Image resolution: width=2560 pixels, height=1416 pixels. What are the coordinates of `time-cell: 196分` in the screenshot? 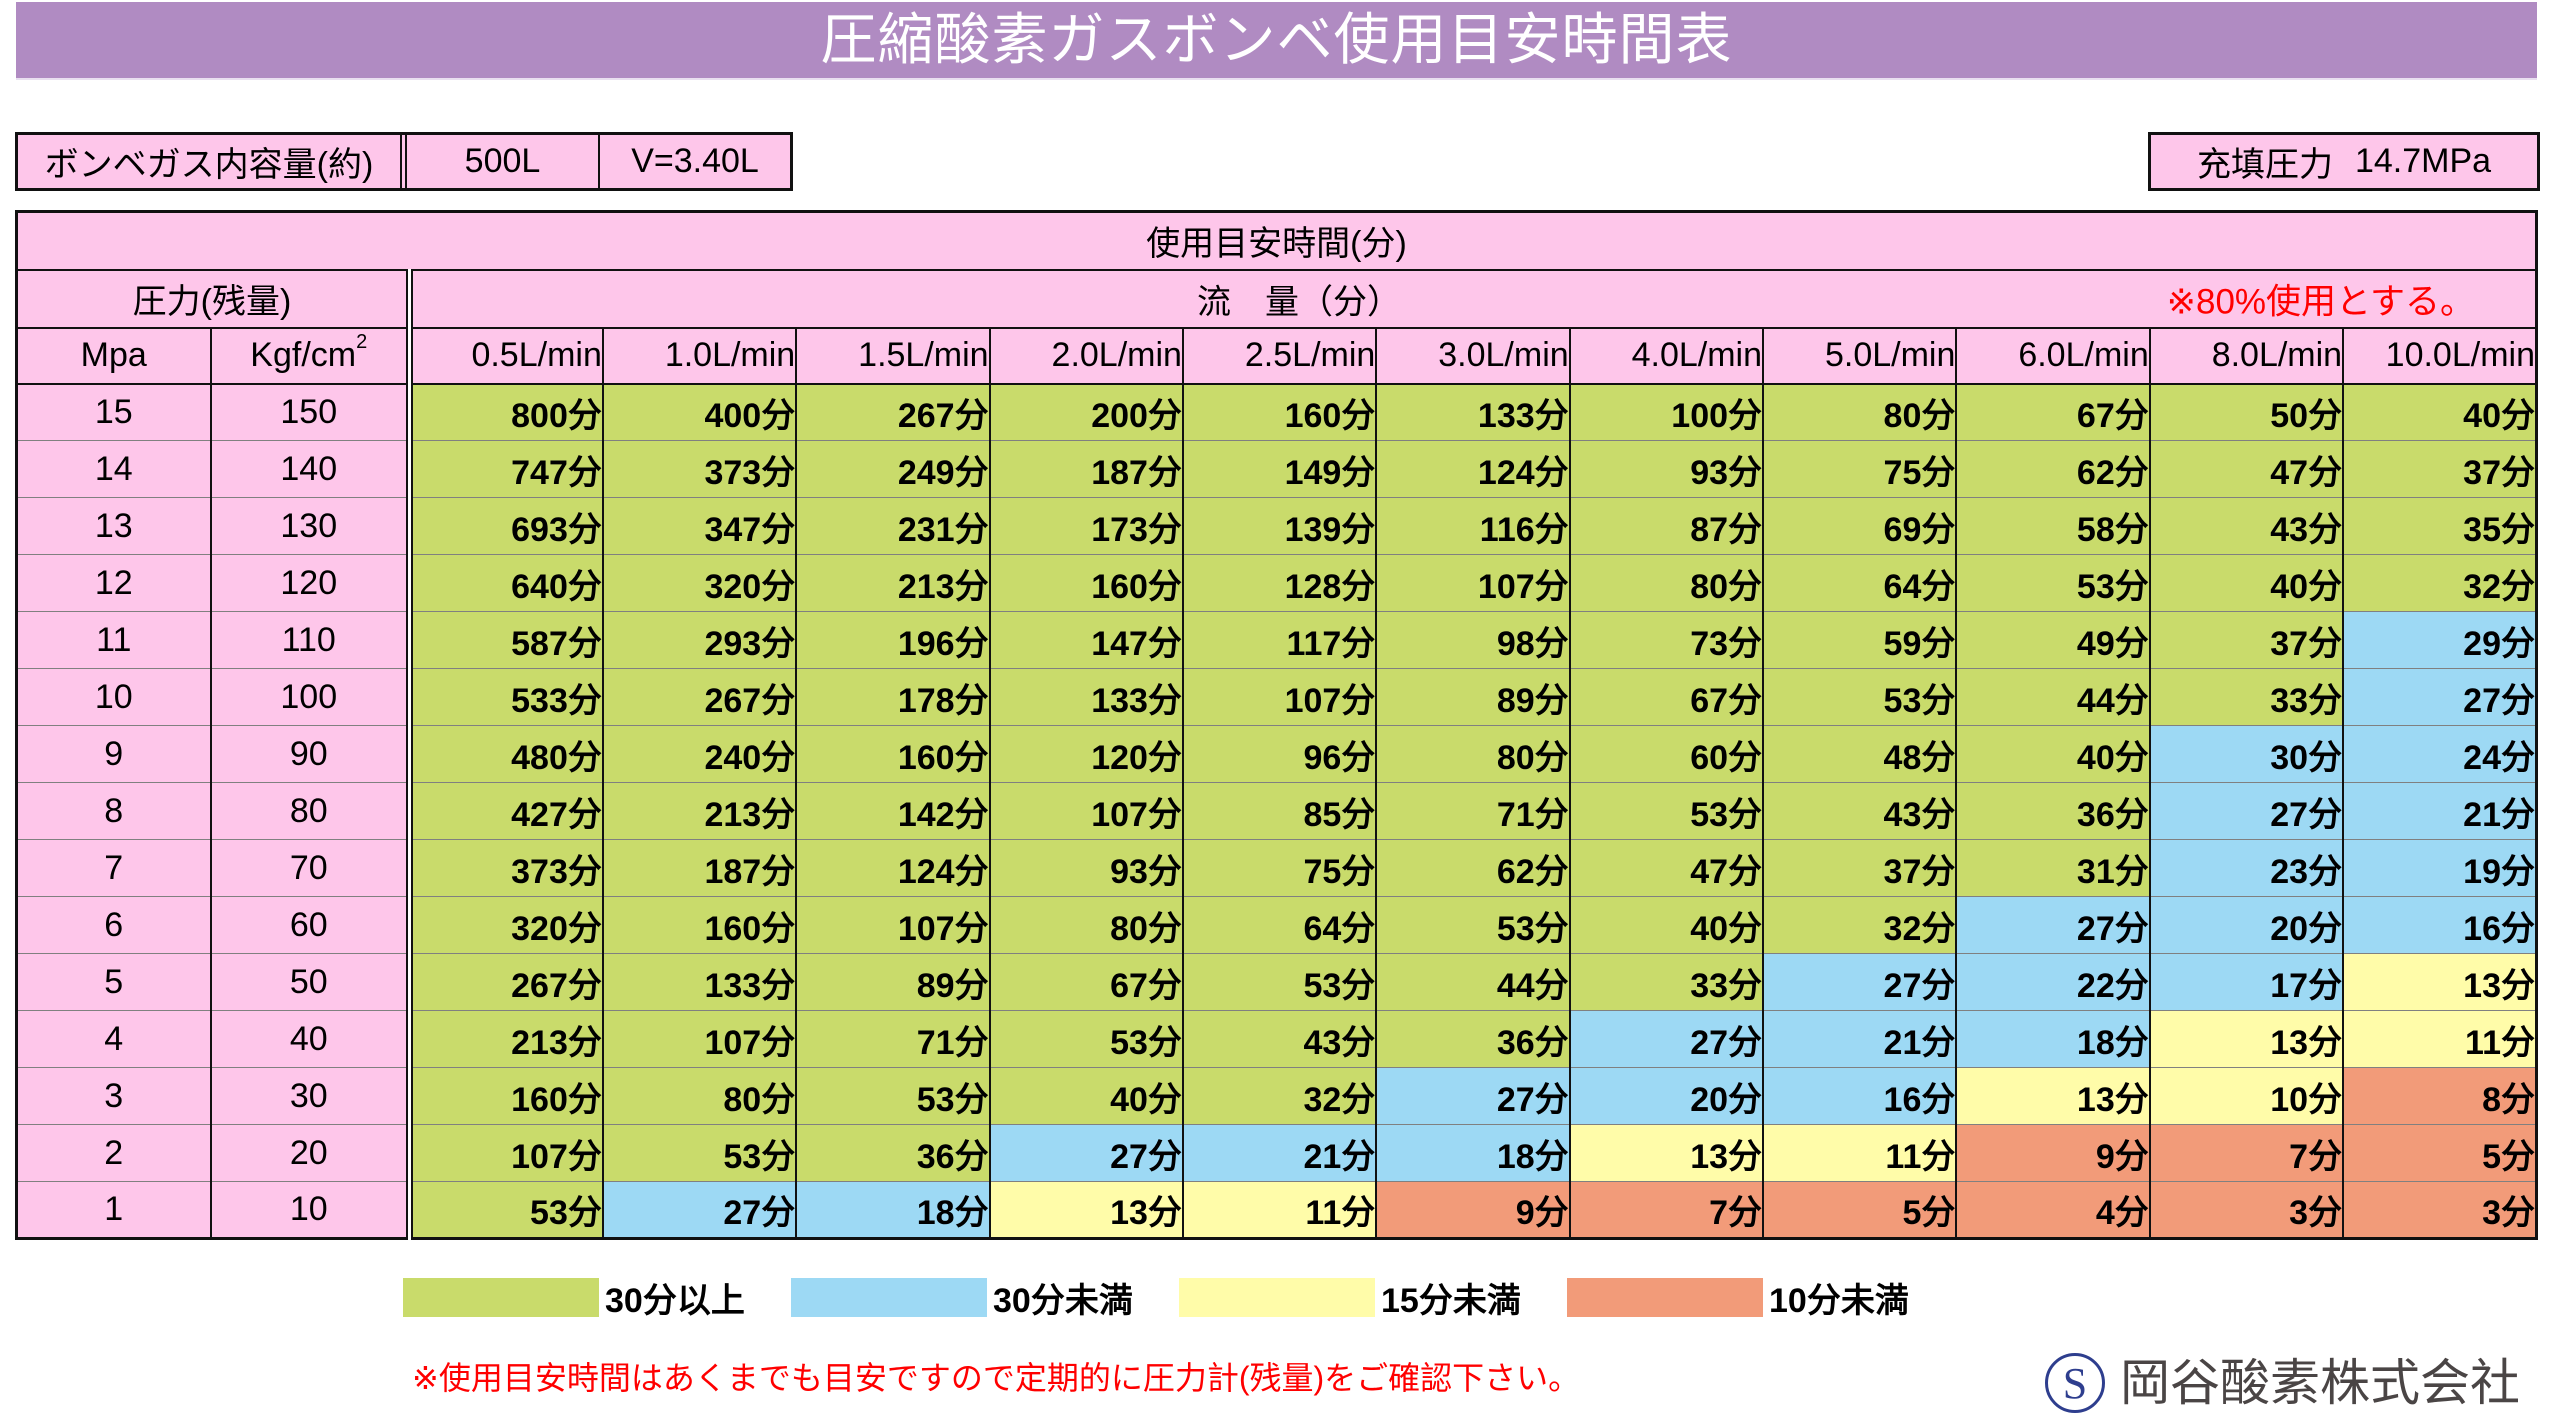 It's located at (893, 640).